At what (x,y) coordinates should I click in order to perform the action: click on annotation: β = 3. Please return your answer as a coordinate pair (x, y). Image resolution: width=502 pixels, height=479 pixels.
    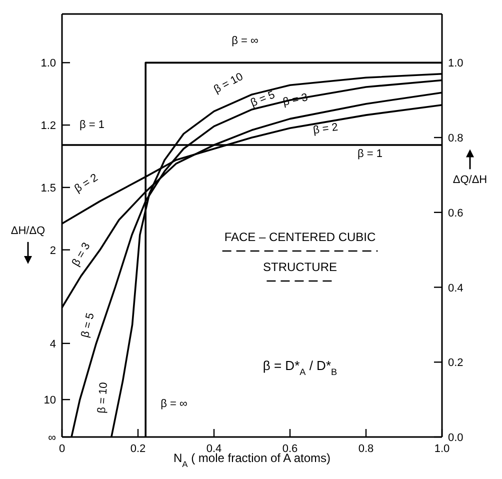
    Looking at the image, I should click on (81, 254).